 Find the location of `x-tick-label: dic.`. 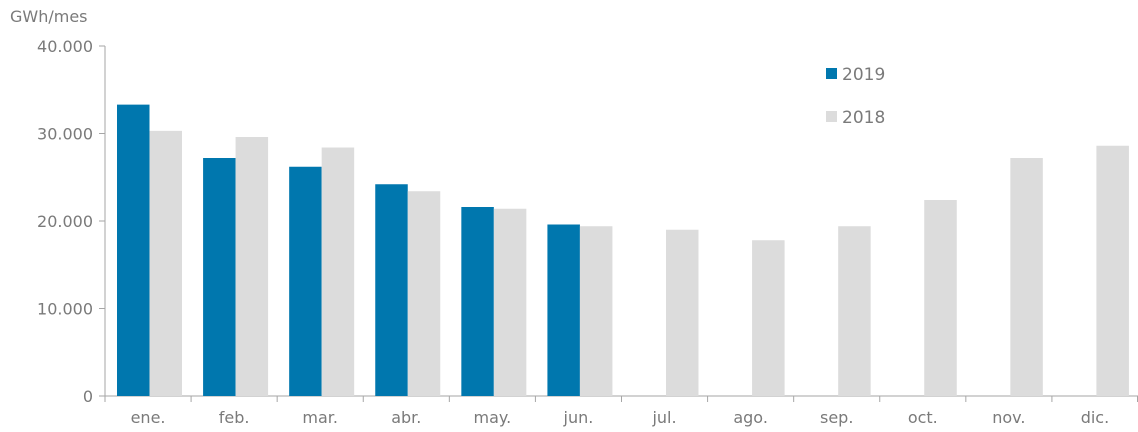

x-tick-label: dic. is located at coordinates (1095, 417).